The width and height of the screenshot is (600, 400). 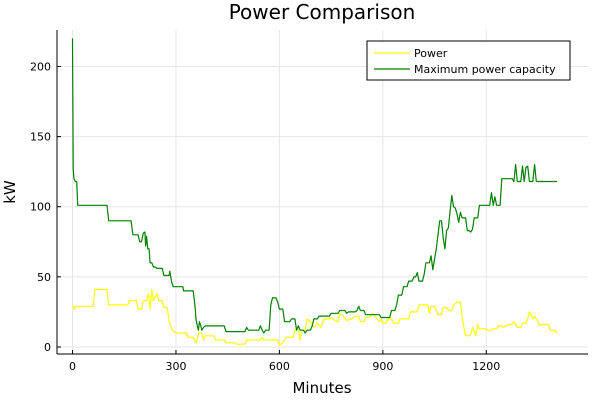 I want to click on x-tick-label: 900, so click(x=382, y=366).